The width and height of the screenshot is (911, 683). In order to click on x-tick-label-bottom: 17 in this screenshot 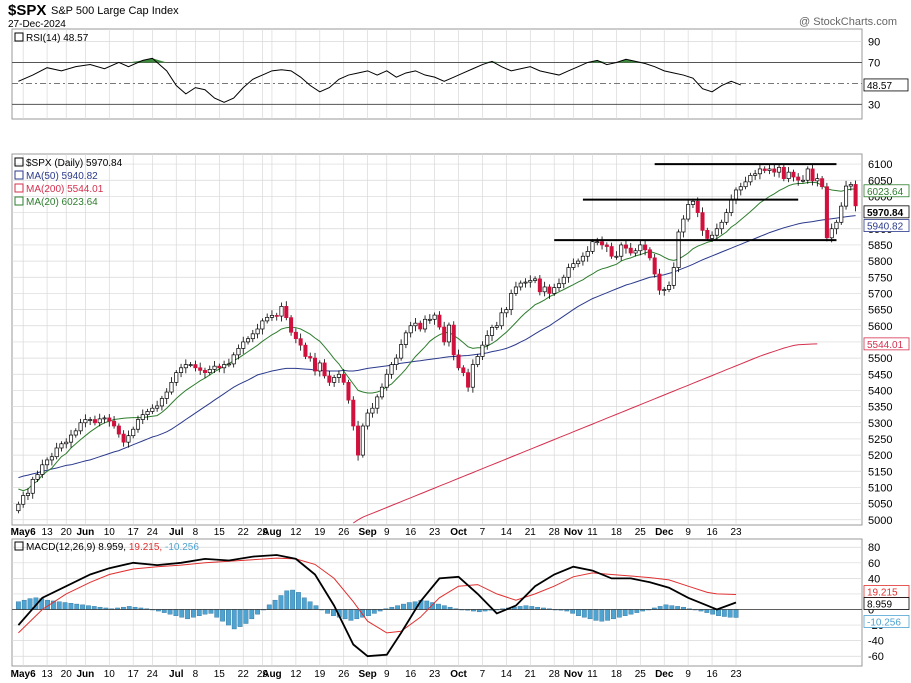, I will do `click(134, 674)`.